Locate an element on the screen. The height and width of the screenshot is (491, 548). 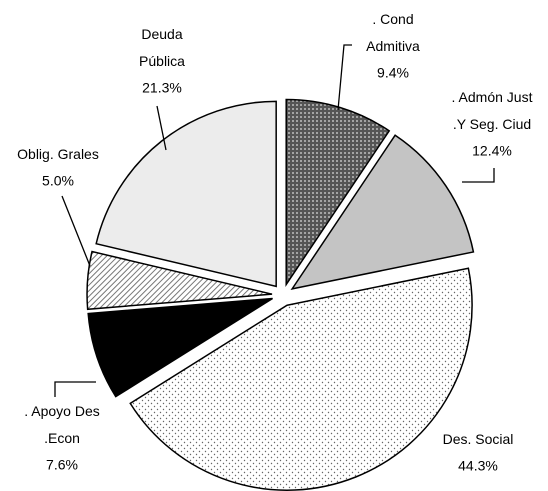
value-label: 44.3% is located at coordinates (478, 466).